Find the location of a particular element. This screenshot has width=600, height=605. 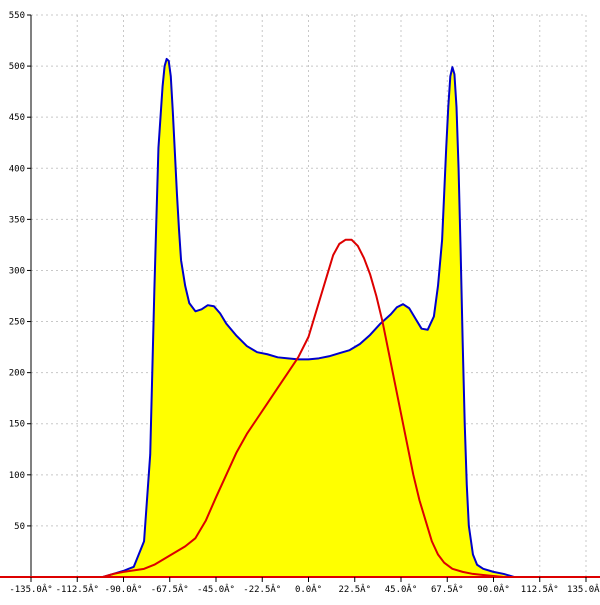

x-tick-label: -45.0Â° is located at coordinates (216, 589).